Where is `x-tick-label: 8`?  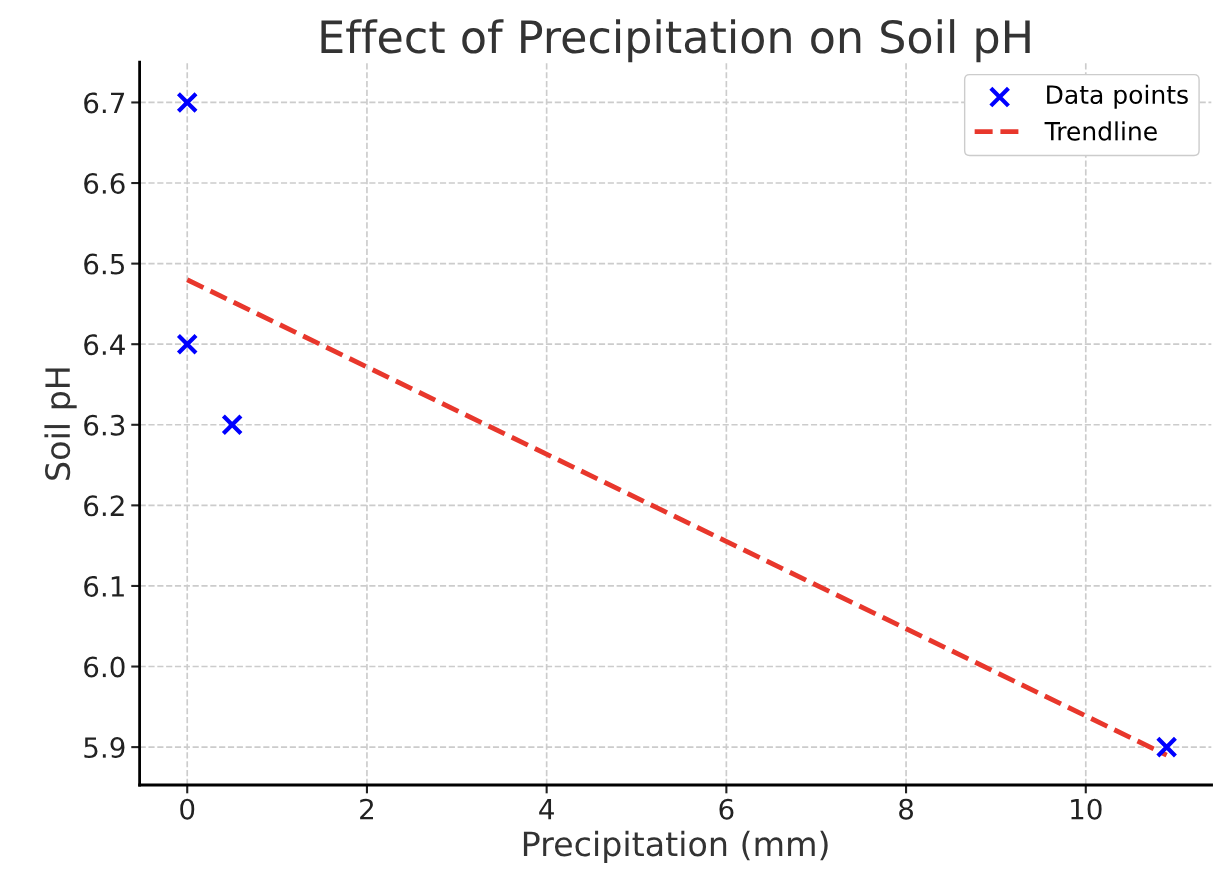 x-tick-label: 8 is located at coordinates (906, 809).